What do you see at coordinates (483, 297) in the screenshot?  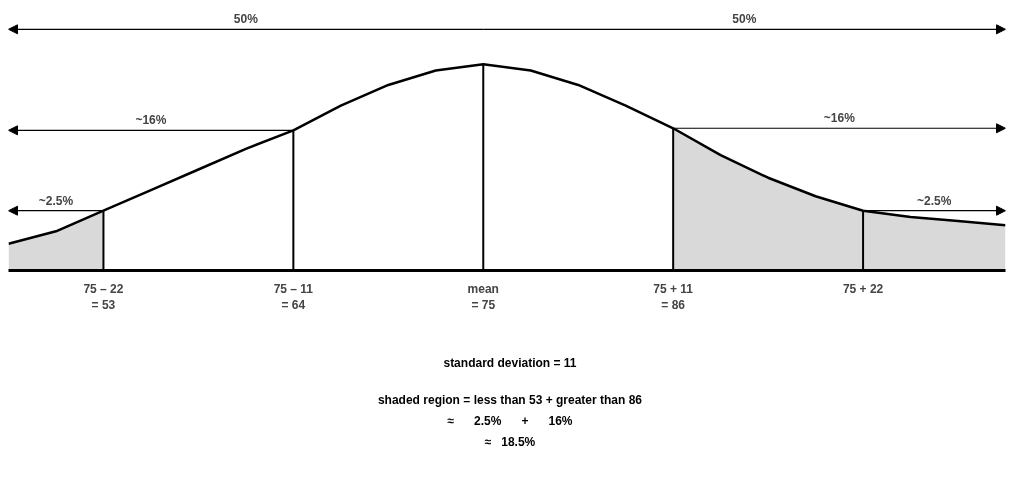 I see `x-tick-label: mean = 75` at bounding box center [483, 297].